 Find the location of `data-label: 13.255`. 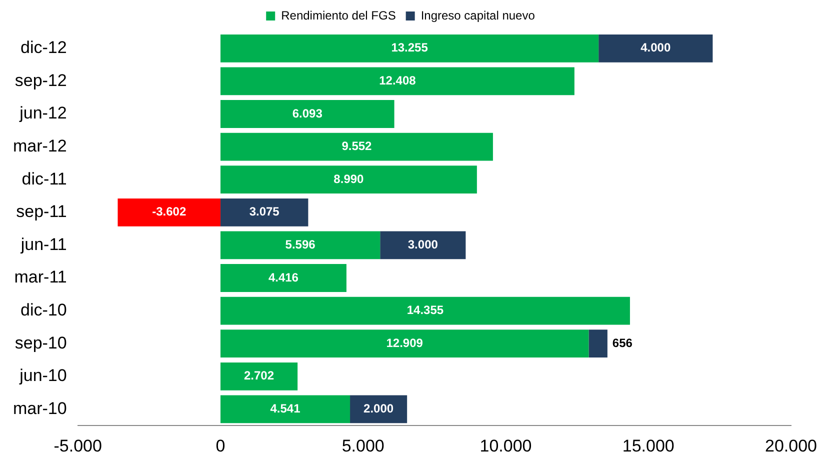

data-label: 13.255 is located at coordinates (409, 47).